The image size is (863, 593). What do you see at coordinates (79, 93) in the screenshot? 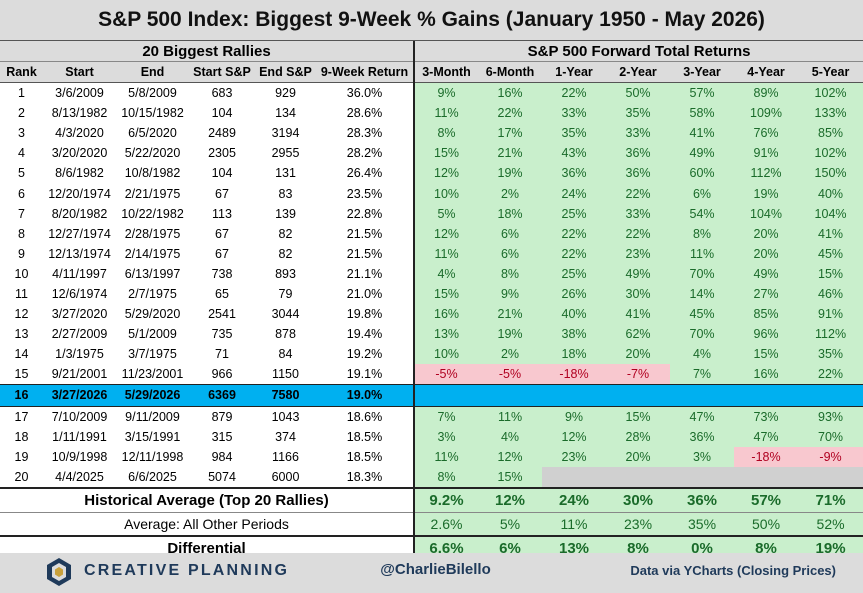
I see `start-date-cell: 3/6/2009` at bounding box center [79, 93].